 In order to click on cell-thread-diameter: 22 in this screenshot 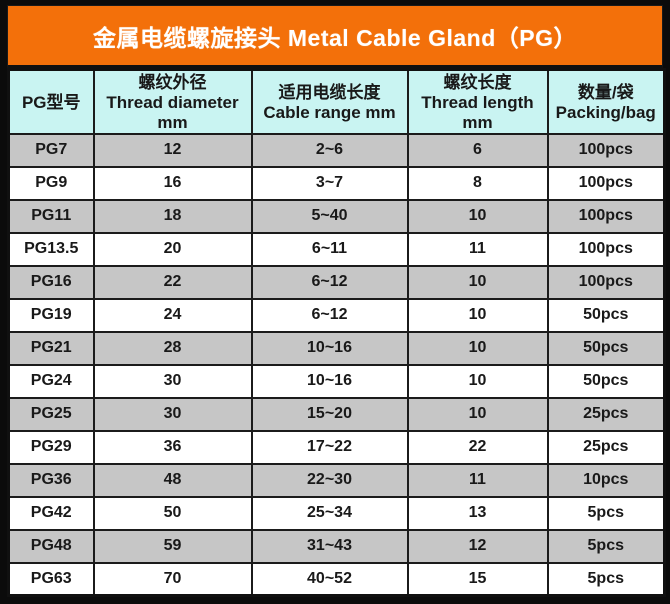, I will do `click(172, 282)`.